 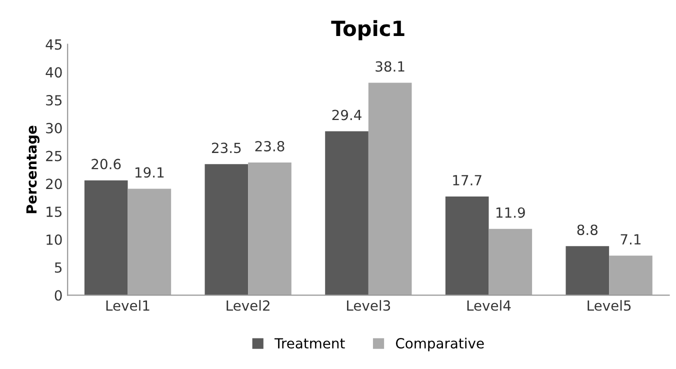 I want to click on data-label: 17.7, so click(x=467, y=180).